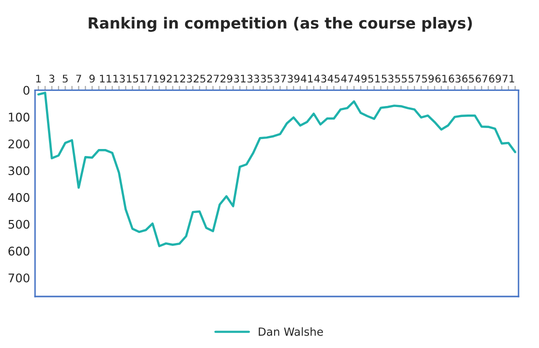 The height and width of the screenshot is (348, 539). What do you see at coordinates (172, 78) in the screenshot?
I see `x-tick-label: 21` at bounding box center [172, 78].